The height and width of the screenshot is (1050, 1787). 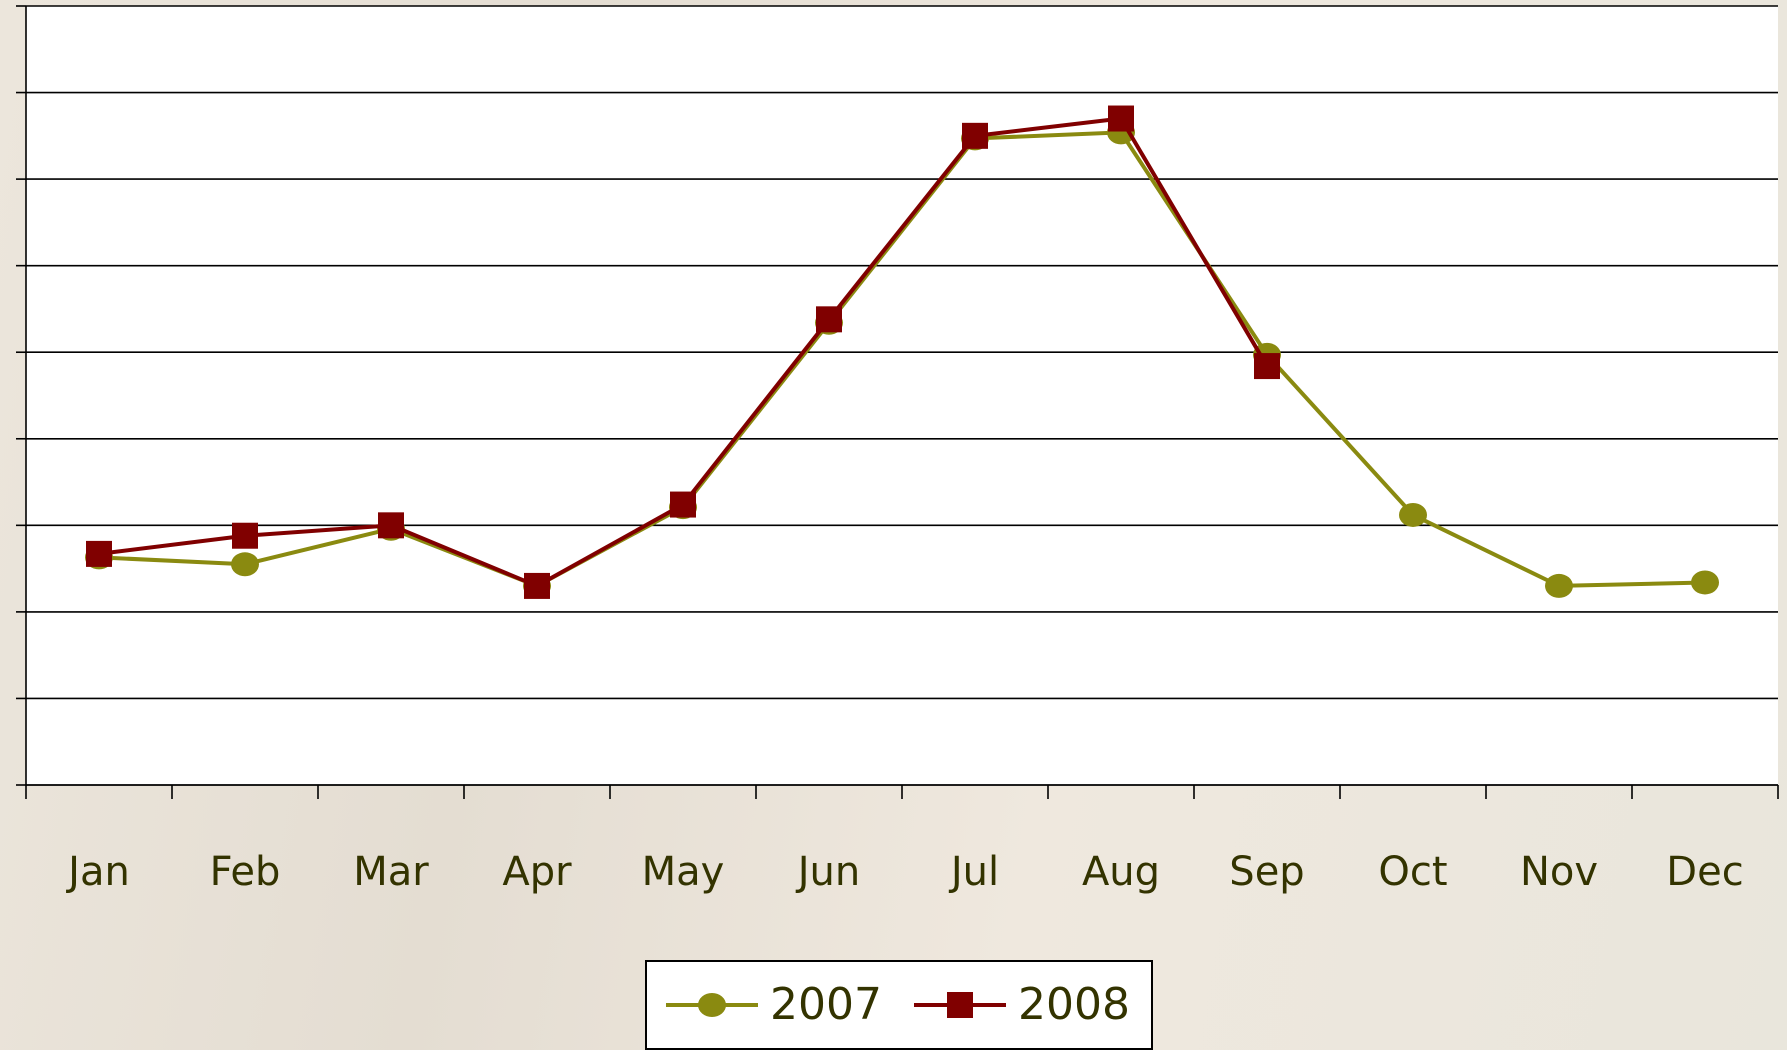 I want to click on x-tick-label: Feb, so click(x=245, y=872).